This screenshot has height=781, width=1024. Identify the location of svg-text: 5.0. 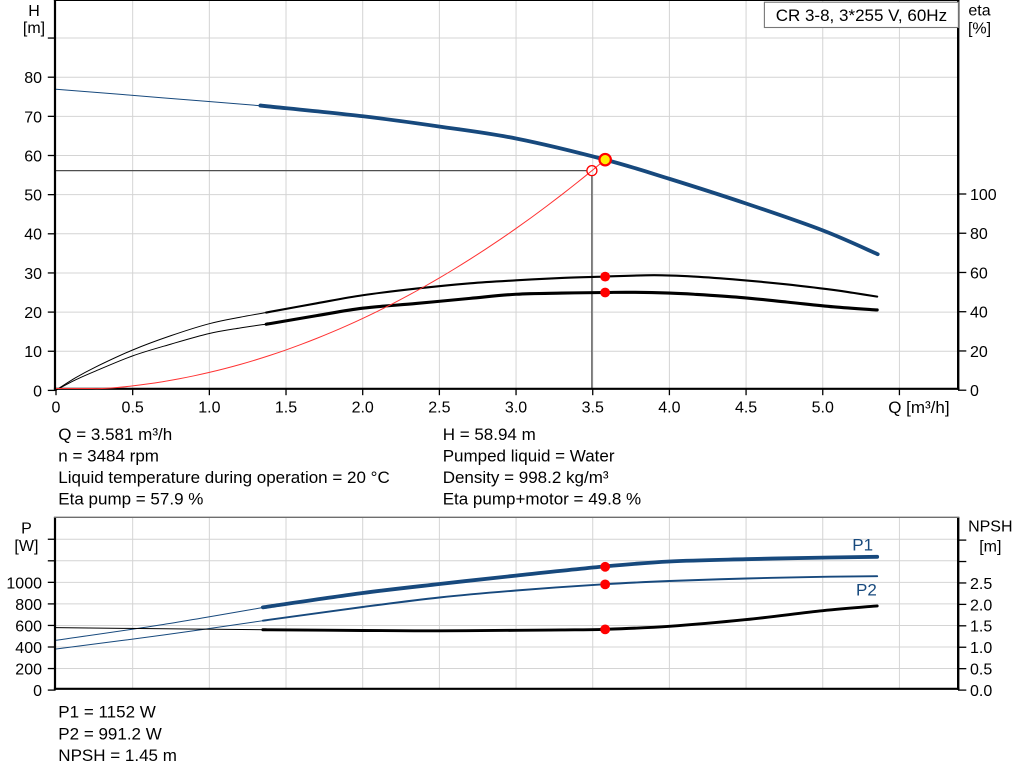
(823, 408).